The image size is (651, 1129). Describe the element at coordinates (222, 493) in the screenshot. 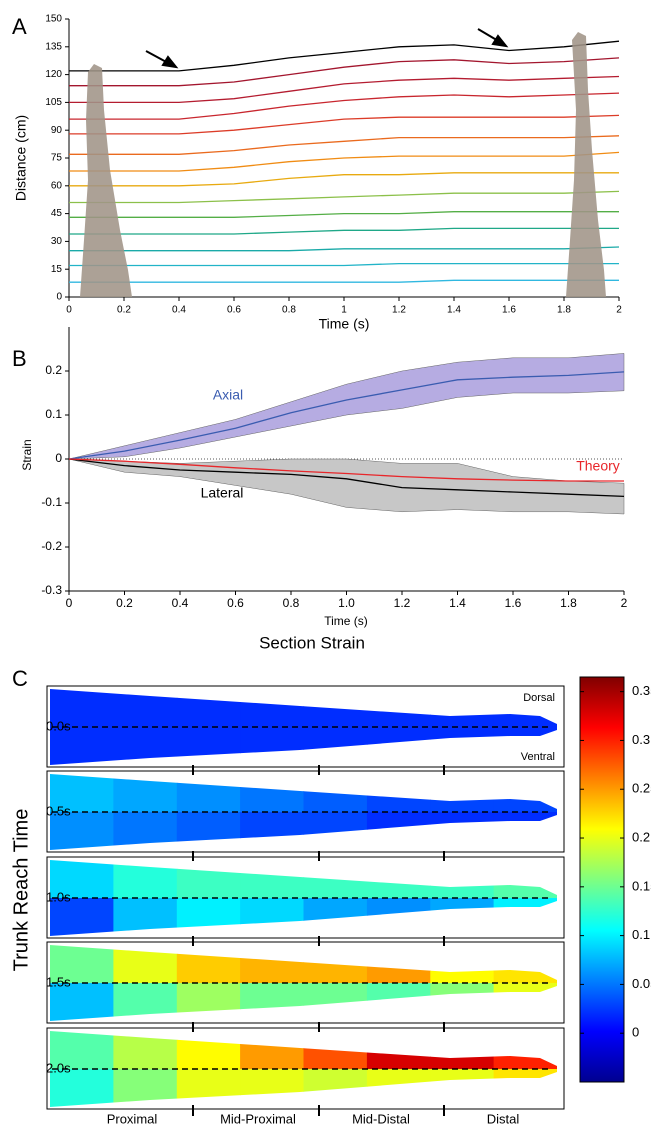

I see `series-label: Lateral` at that location.